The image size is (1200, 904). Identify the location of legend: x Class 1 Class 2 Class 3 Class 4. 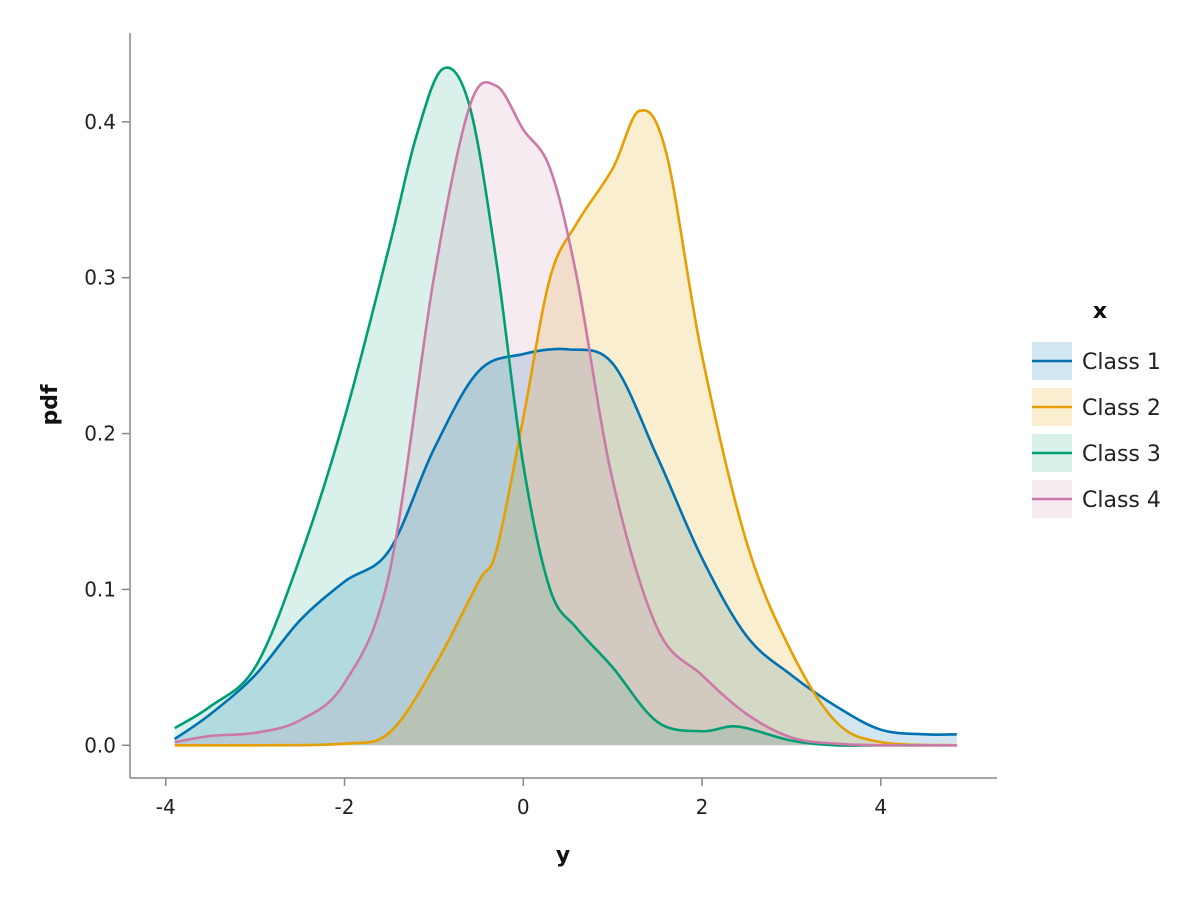
(1096, 408).